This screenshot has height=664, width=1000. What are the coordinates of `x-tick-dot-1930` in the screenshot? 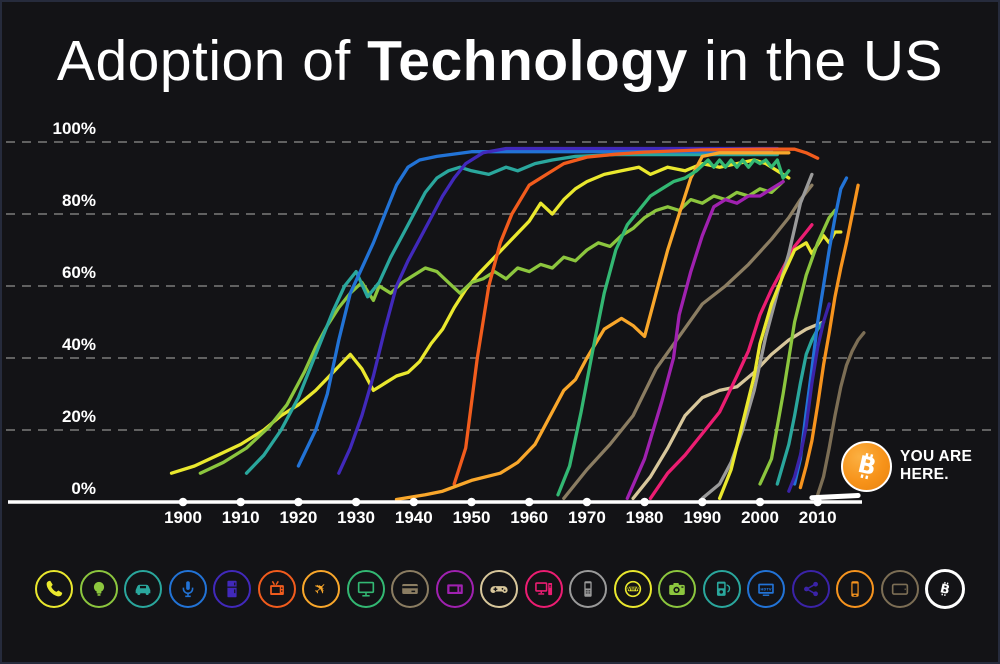 It's located at (356, 502).